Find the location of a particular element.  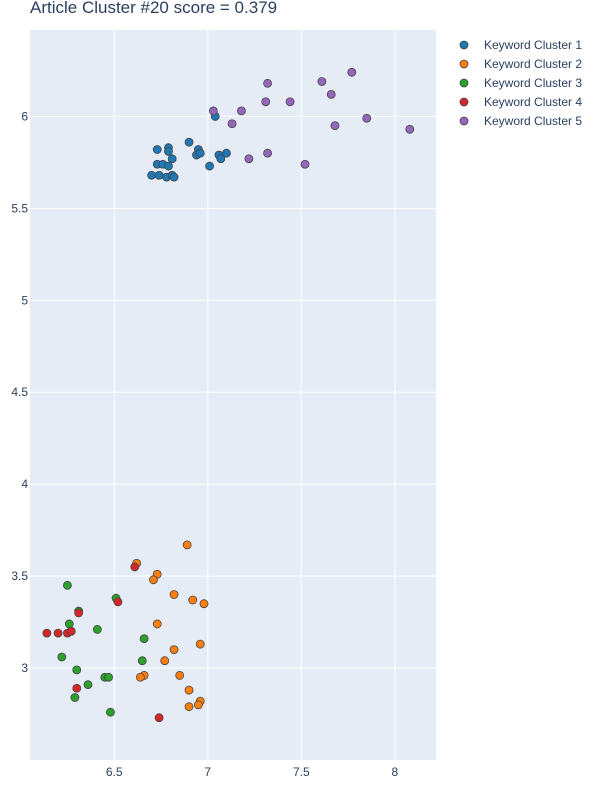

legend-item: Keyword Cluster 3 is located at coordinates (520, 83).